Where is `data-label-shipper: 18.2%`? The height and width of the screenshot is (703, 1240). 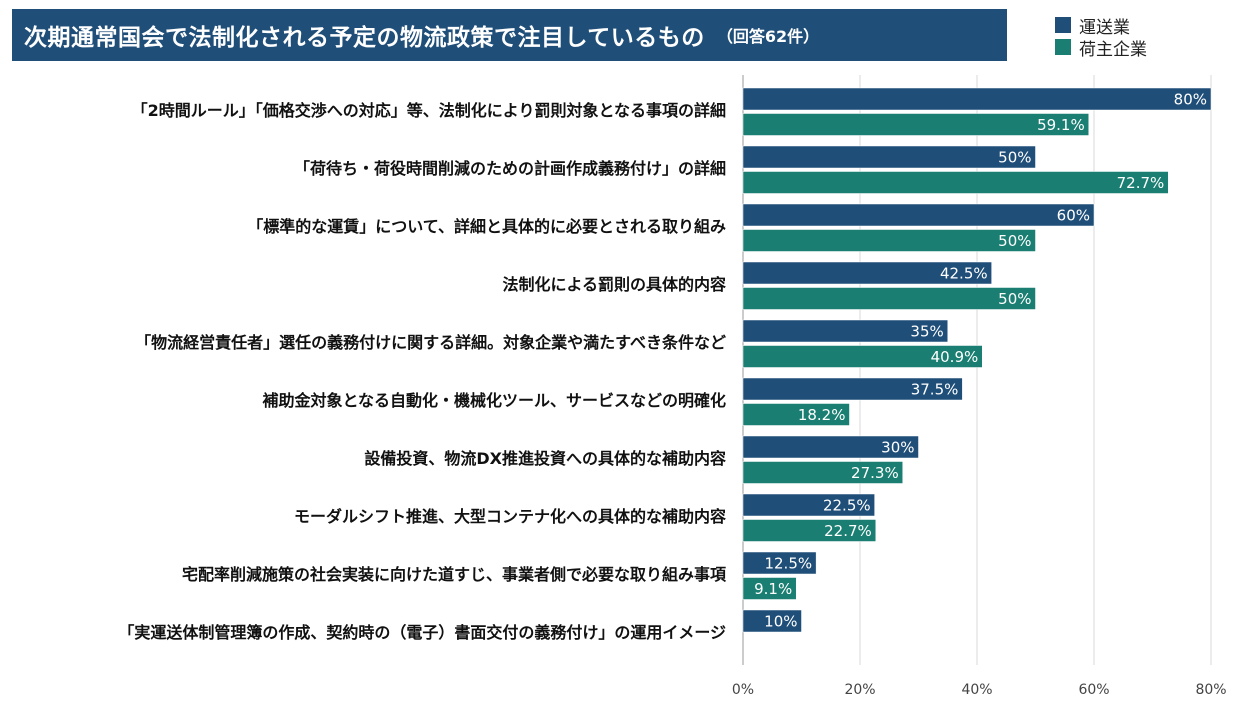
data-label-shipper: 18.2% is located at coordinates (822, 415).